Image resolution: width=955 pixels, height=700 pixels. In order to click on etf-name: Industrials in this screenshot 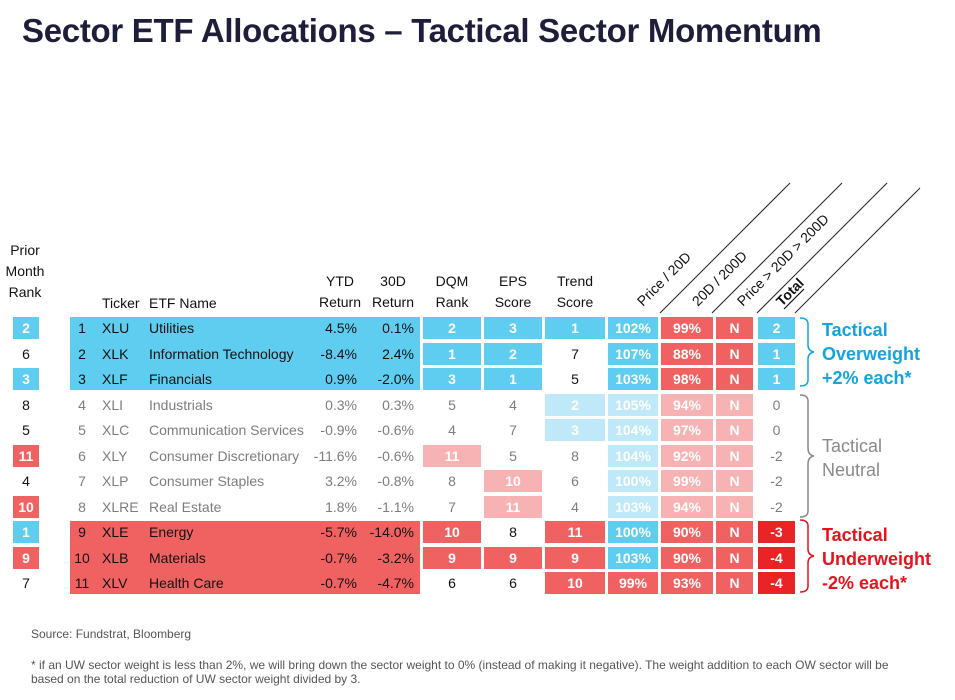, I will do `click(181, 405)`.